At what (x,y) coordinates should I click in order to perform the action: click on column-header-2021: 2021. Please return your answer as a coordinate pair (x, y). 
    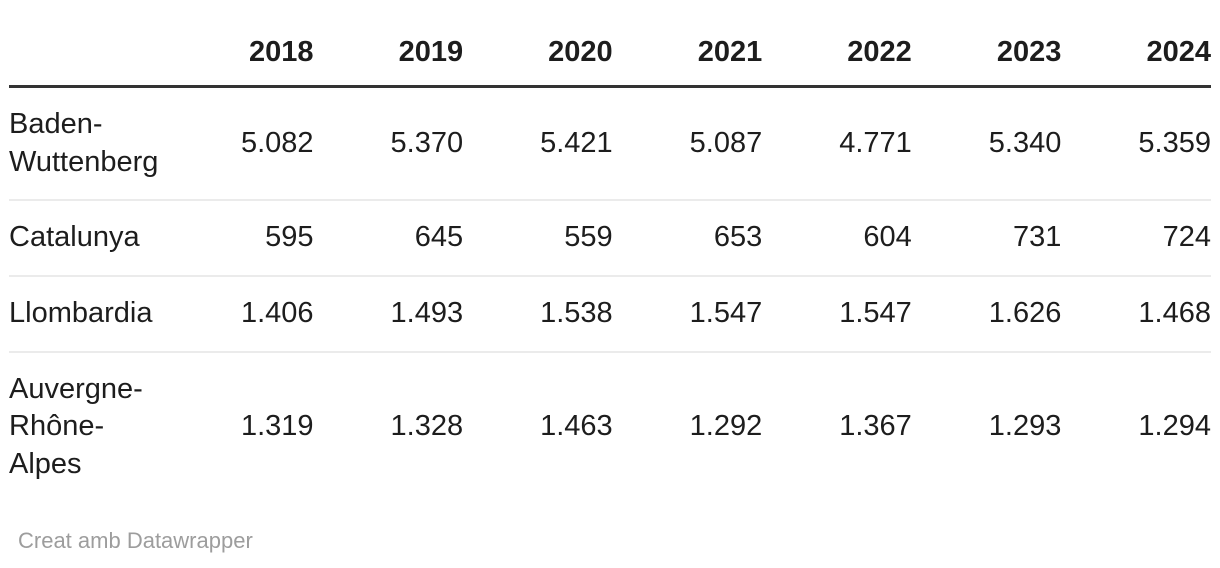
    Looking at the image, I should click on (687, 57).